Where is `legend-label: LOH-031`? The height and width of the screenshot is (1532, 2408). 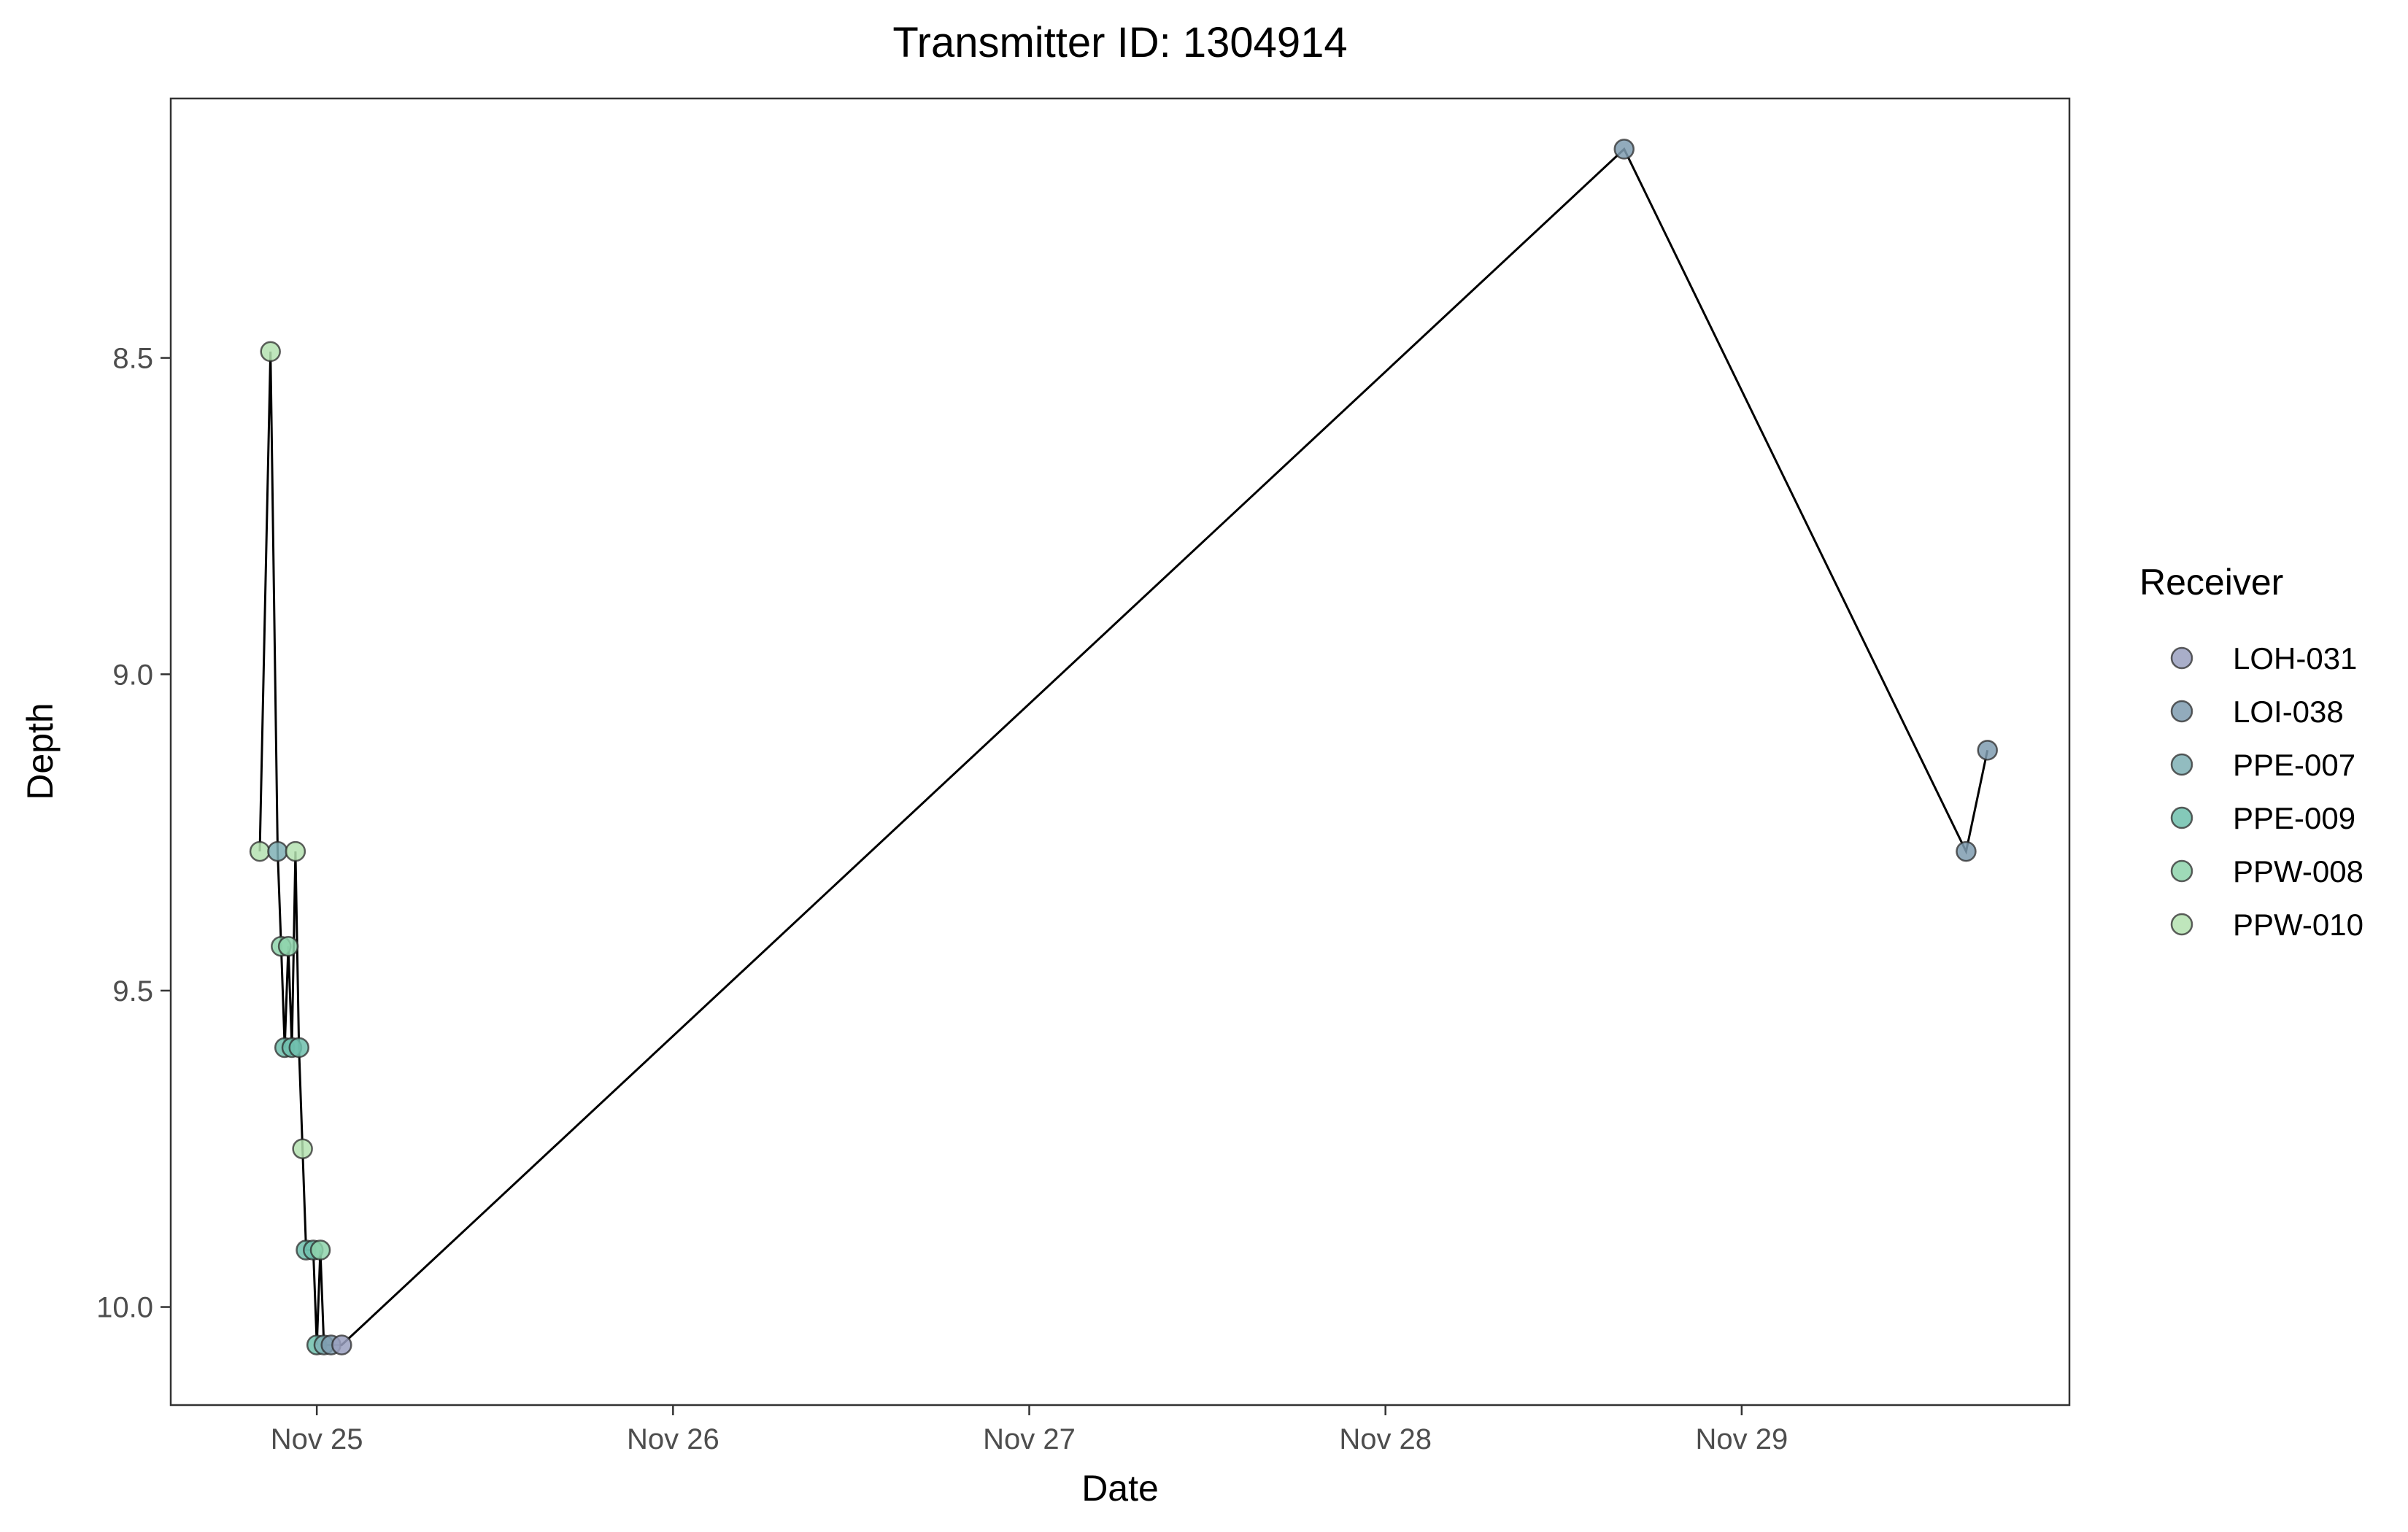
legend-label: LOH-031 is located at coordinates (2295, 659).